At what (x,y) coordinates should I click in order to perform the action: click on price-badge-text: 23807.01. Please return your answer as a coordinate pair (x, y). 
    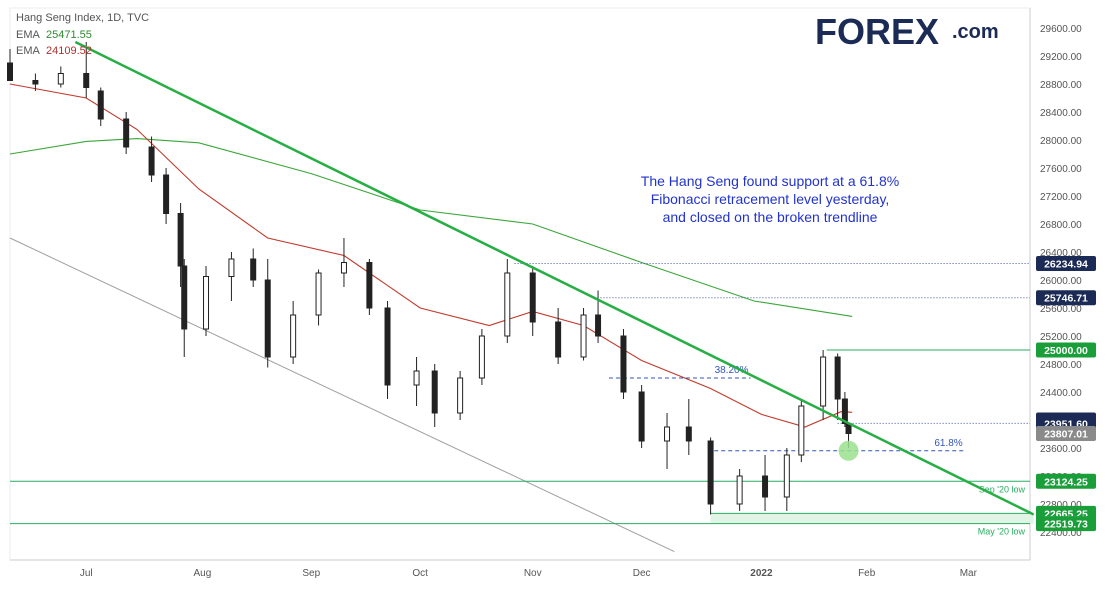
    Looking at the image, I should click on (1066, 435).